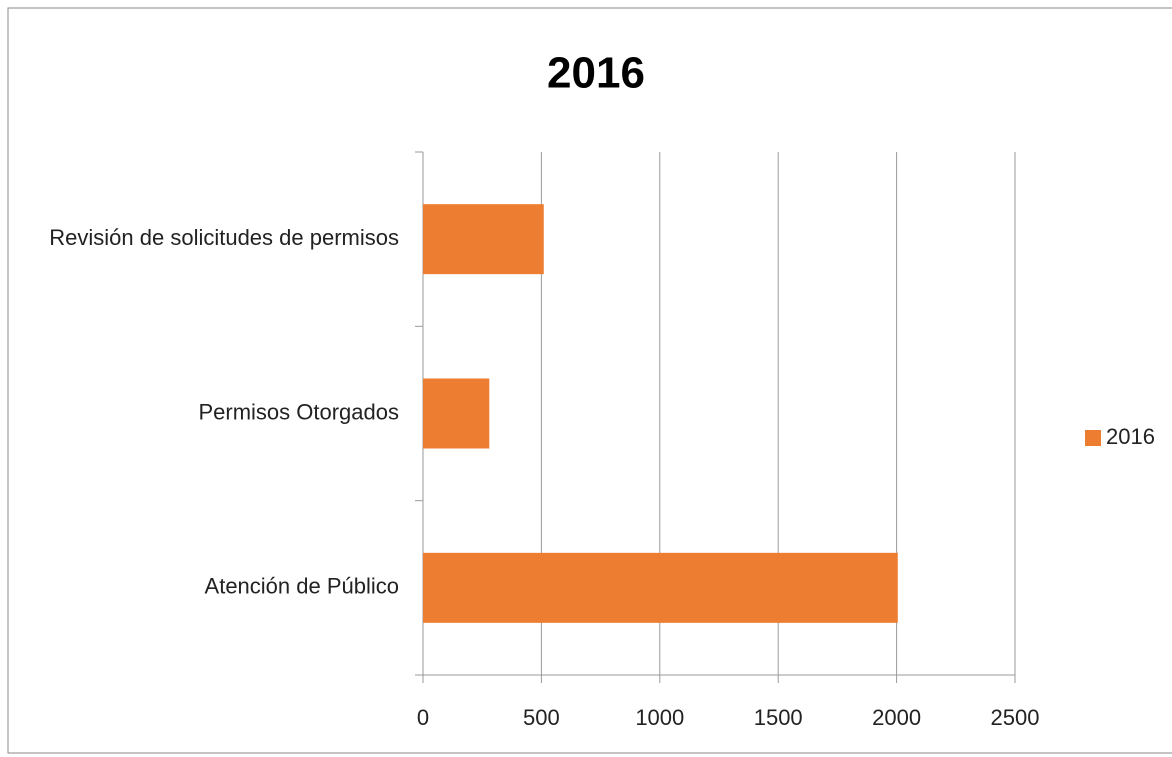 Image resolution: width=1172 pixels, height=757 pixels. What do you see at coordinates (423, 717) in the screenshot?
I see `x-tick-label: 0` at bounding box center [423, 717].